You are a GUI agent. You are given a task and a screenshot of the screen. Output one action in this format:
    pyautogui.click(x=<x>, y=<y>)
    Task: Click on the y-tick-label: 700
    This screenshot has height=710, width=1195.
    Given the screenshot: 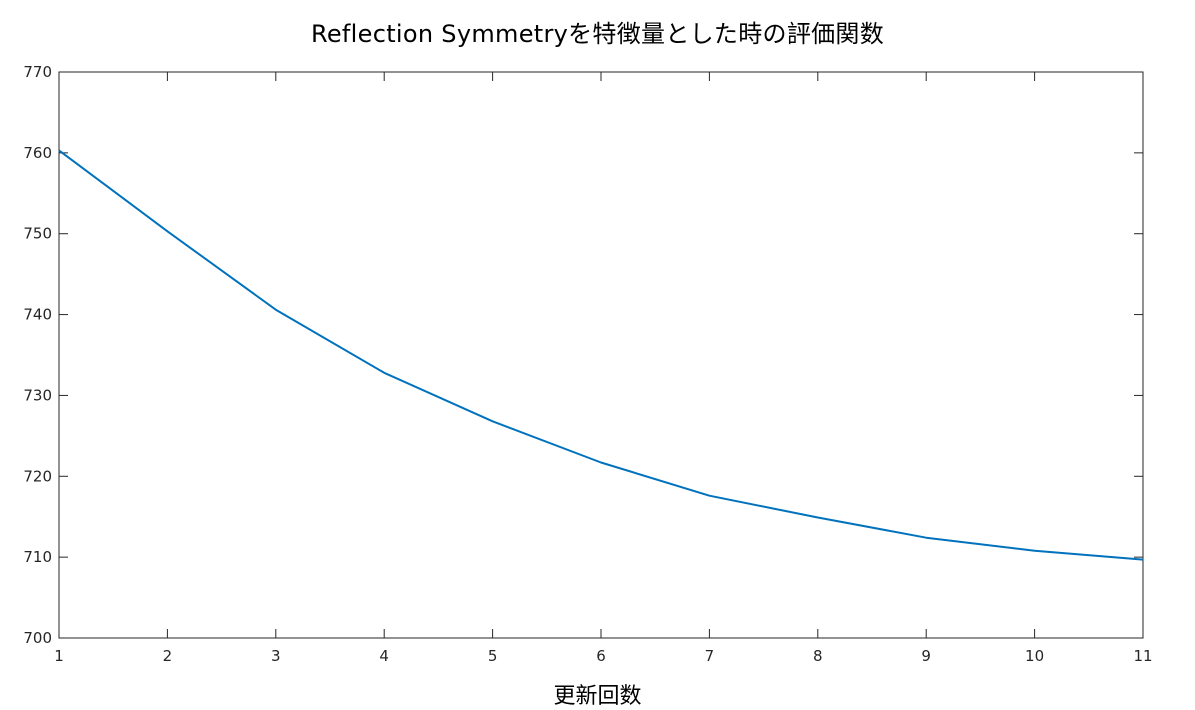 What is the action you would take?
    pyautogui.click(x=37, y=638)
    